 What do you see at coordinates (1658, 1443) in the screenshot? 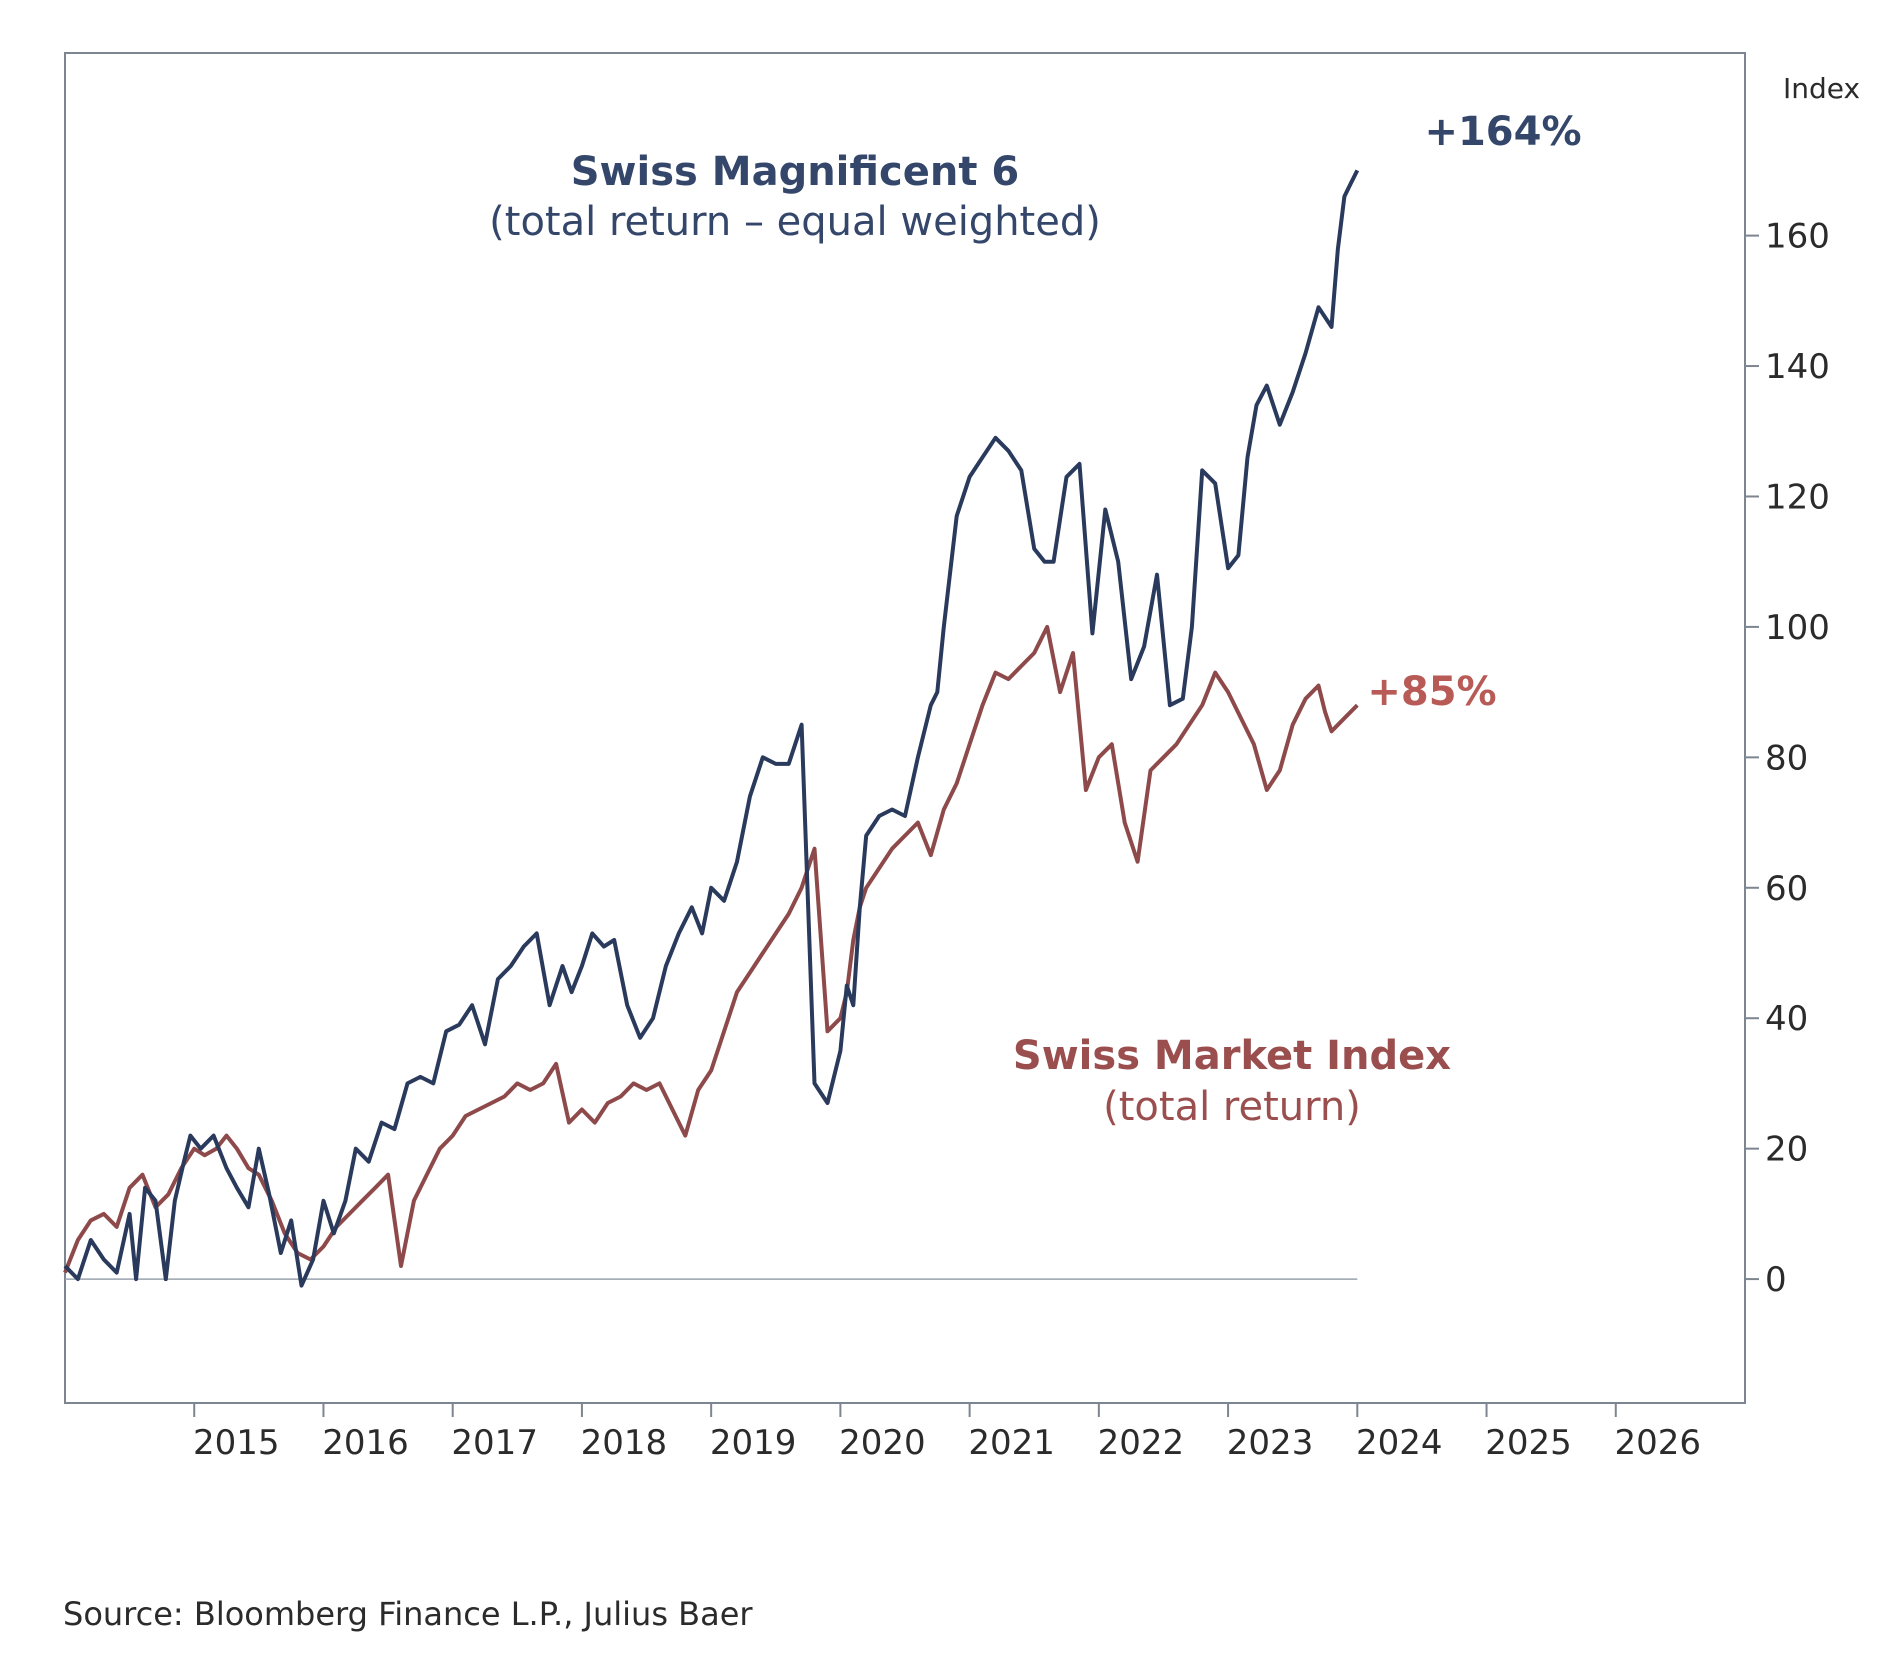
I see `x-tick-label: 2026` at bounding box center [1658, 1443].